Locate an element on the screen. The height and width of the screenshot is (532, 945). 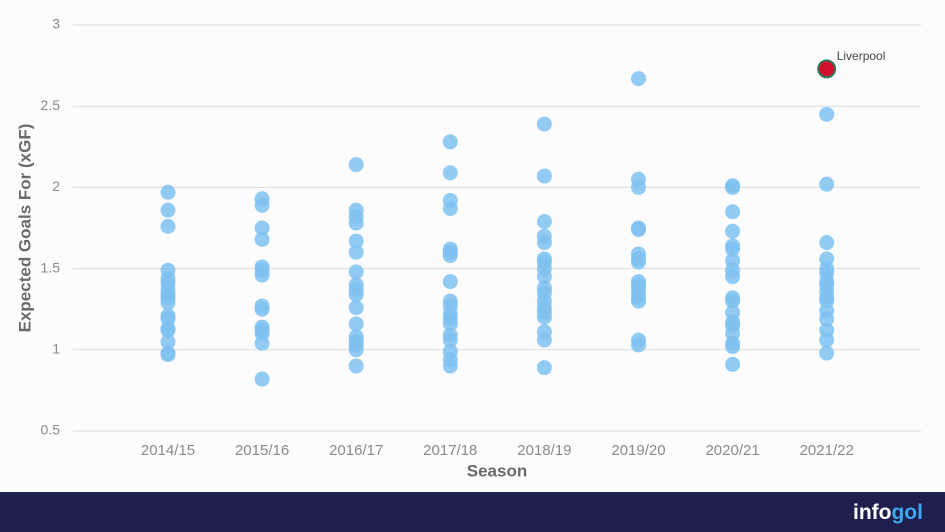
y-axis-title: Expected Goals For (xGF) is located at coordinates (24, 228).